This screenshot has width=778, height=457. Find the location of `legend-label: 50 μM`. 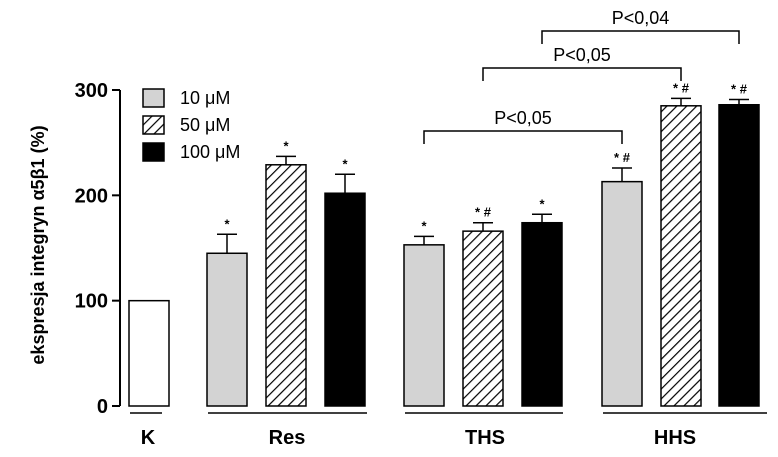

legend-label: 50 μM is located at coordinates (205, 125).